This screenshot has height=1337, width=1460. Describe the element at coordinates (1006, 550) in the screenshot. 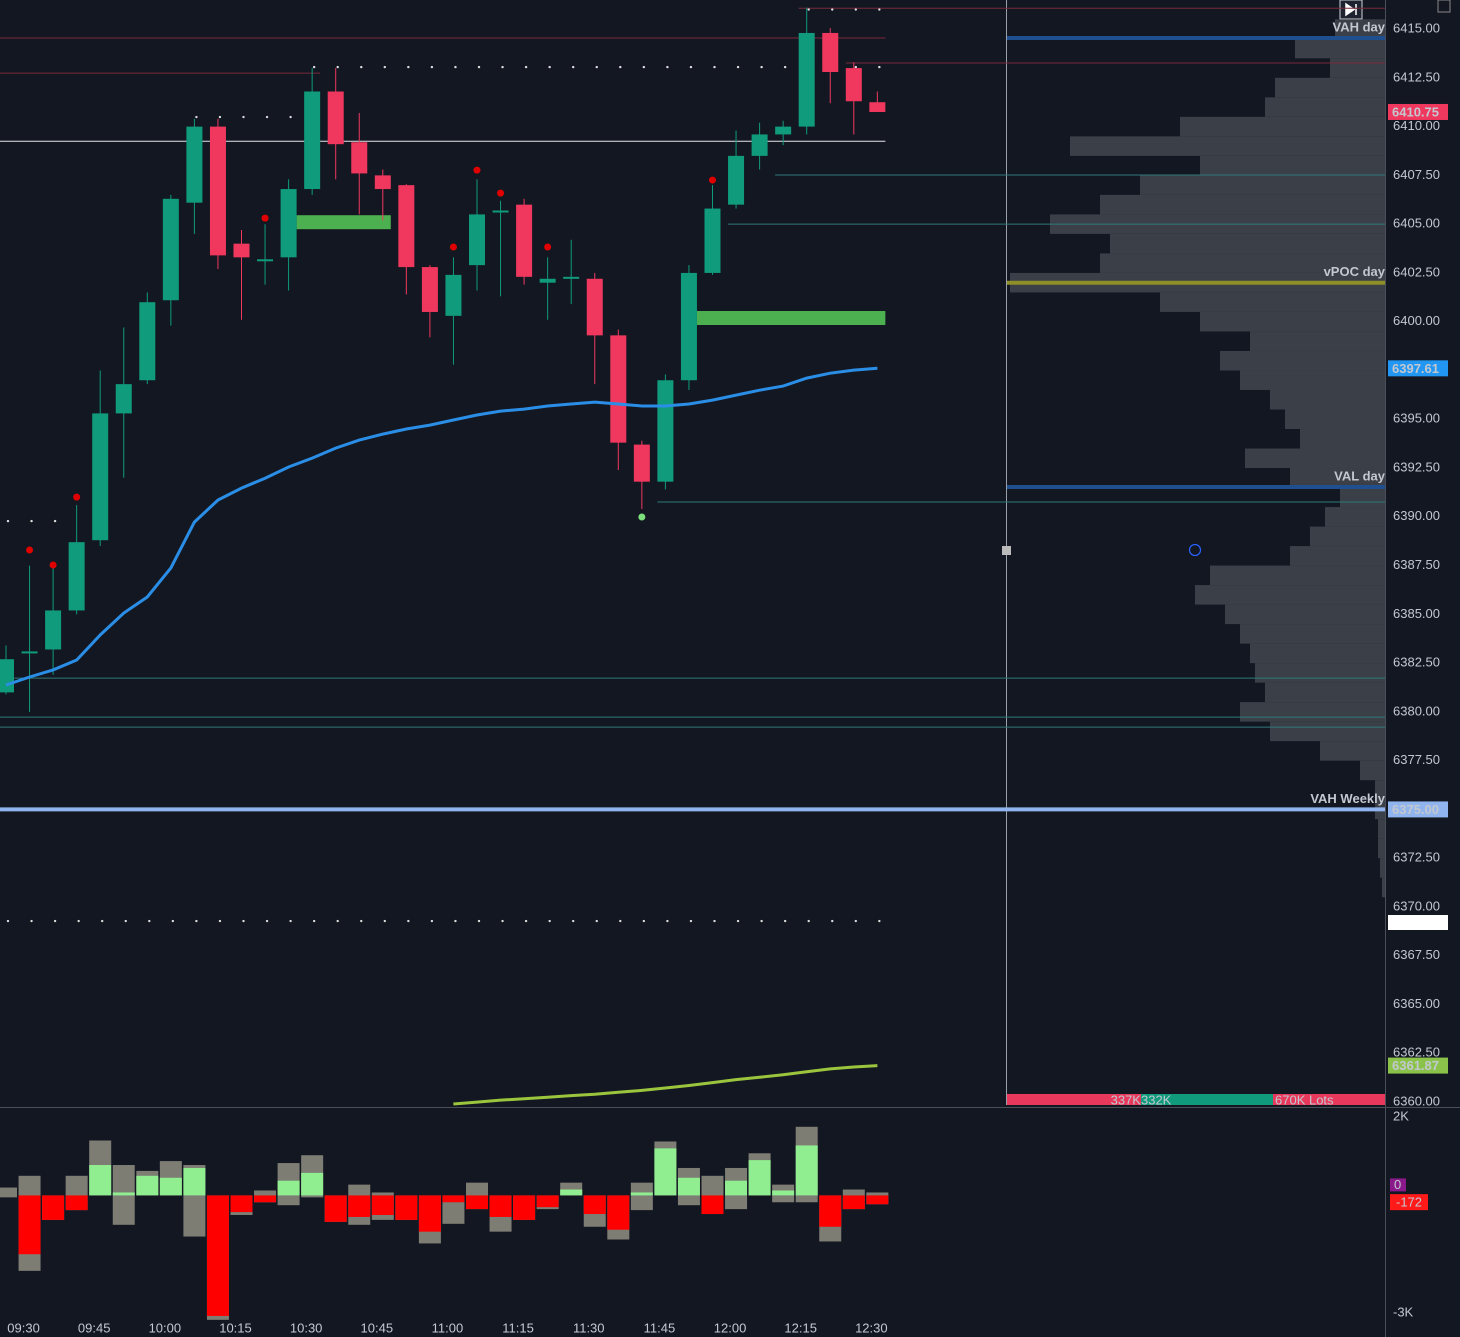

I see `handle` at that location.